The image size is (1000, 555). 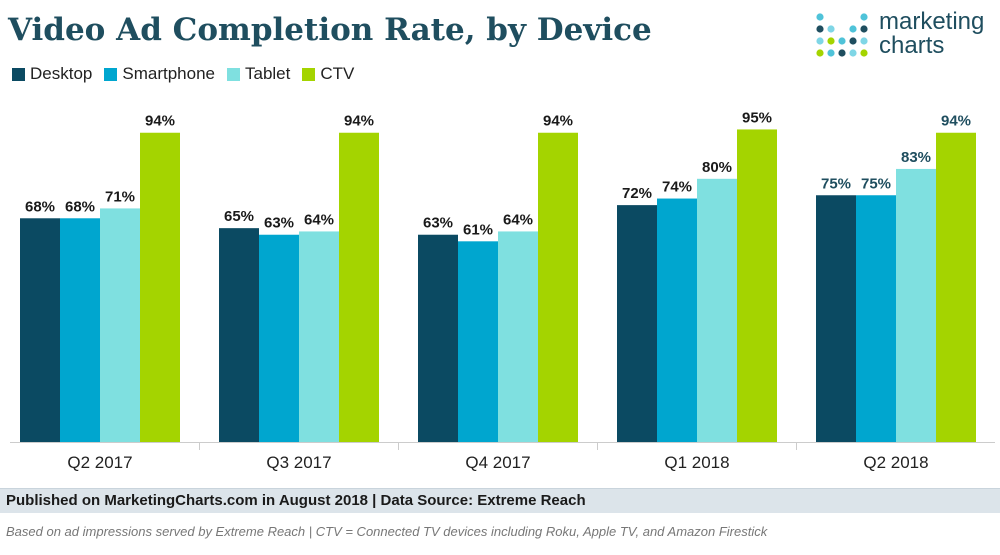 What do you see at coordinates (330, 30) in the screenshot?
I see `chart-title: Video Ad Completion Rate, by Device` at bounding box center [330, 30].